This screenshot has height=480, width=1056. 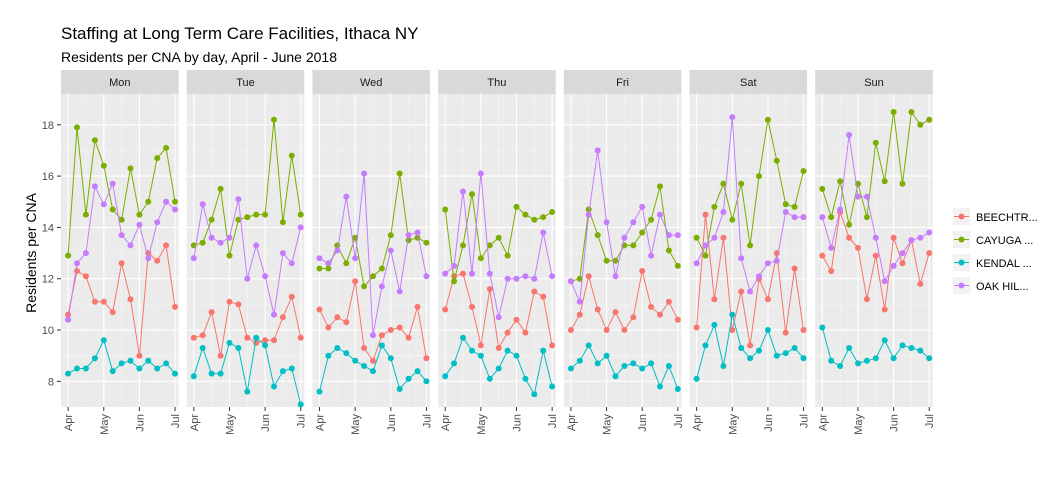 I want to click on y-tick-label: 10, so click(x=48, y=331).